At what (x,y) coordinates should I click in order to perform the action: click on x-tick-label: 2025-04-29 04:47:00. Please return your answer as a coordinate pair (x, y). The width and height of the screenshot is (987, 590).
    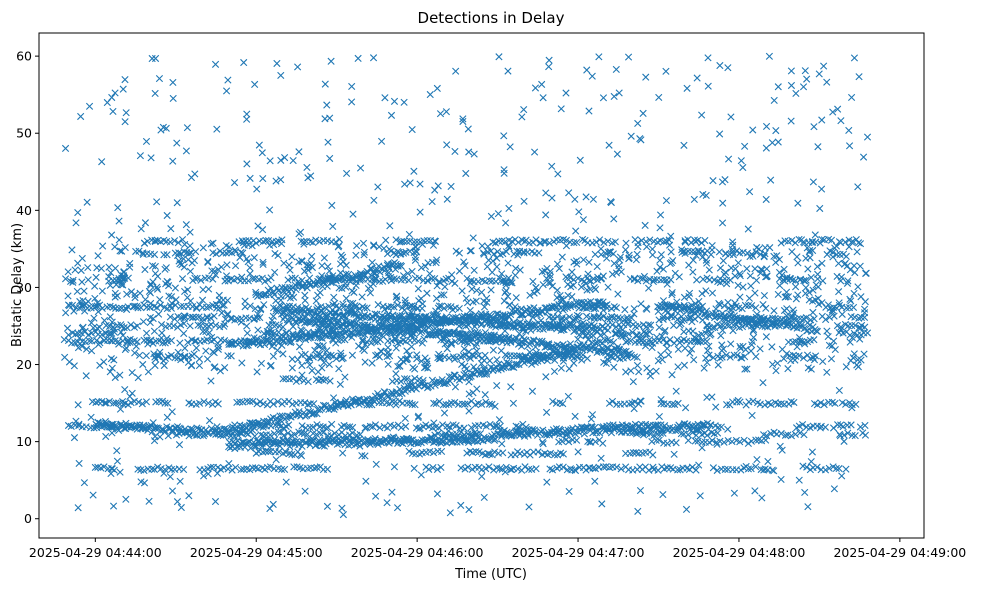
    Looking at the image, I should click on (578, 552).